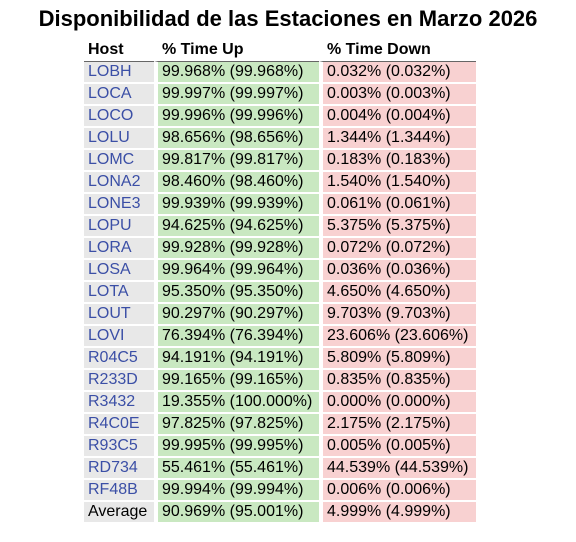 This screenshot has width=576, height=542. What do you see at coordinates (106, 335) in the screenshot?
I see `host-link: LOVI` at bounding box center [106, 335].